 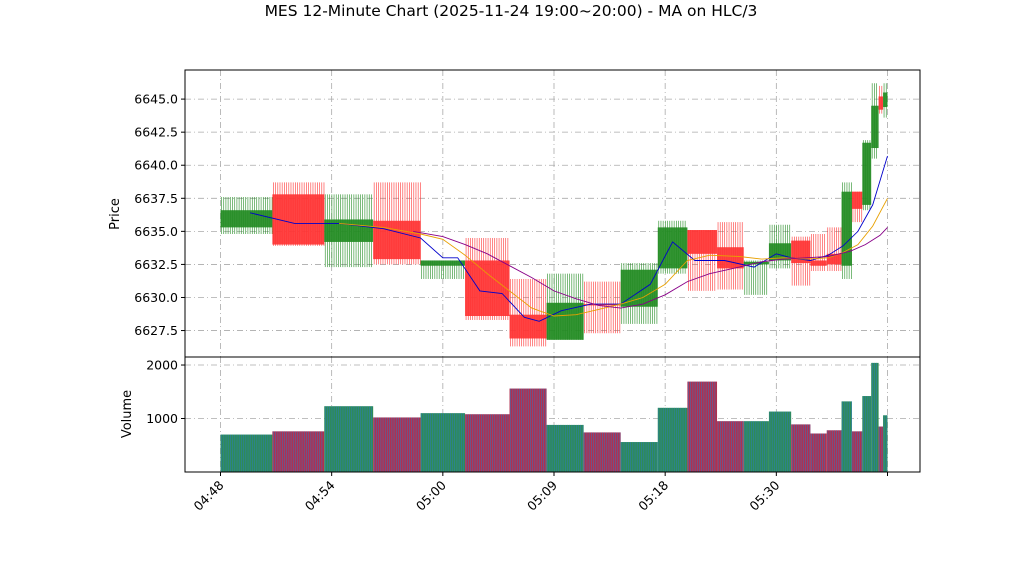 What do you see at coordinates (127, 414) in the screenshot?
I see `volume-y-label: Volume` at bounding box center [127, 414].